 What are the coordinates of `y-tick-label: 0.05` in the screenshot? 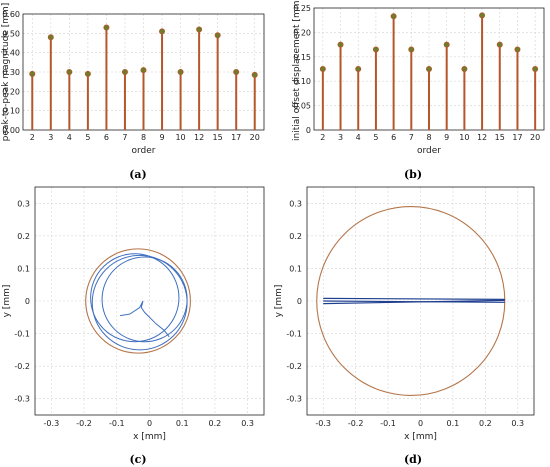 It's located at (302, 106).